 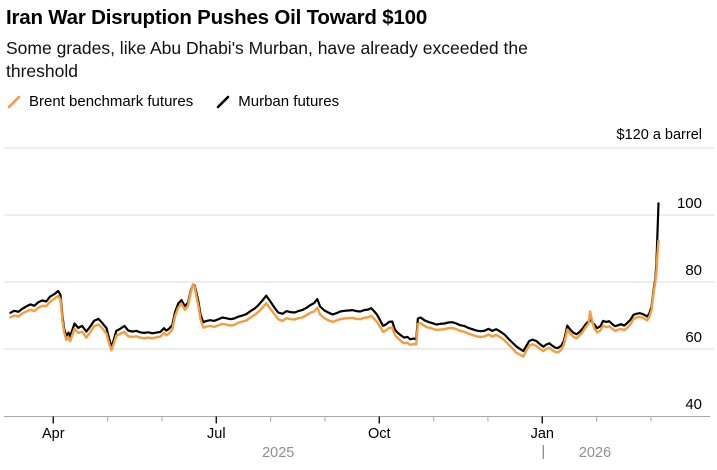 I want to click on legend-label-murban: Murban futures, so click(x=289, y=101).